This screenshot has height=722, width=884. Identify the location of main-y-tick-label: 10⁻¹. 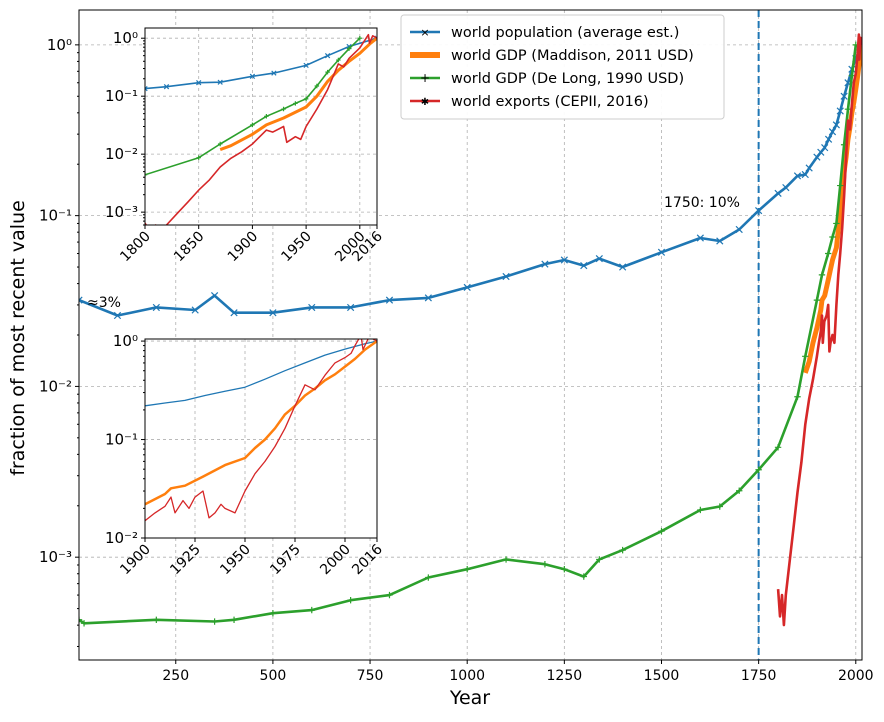
(55, 216).